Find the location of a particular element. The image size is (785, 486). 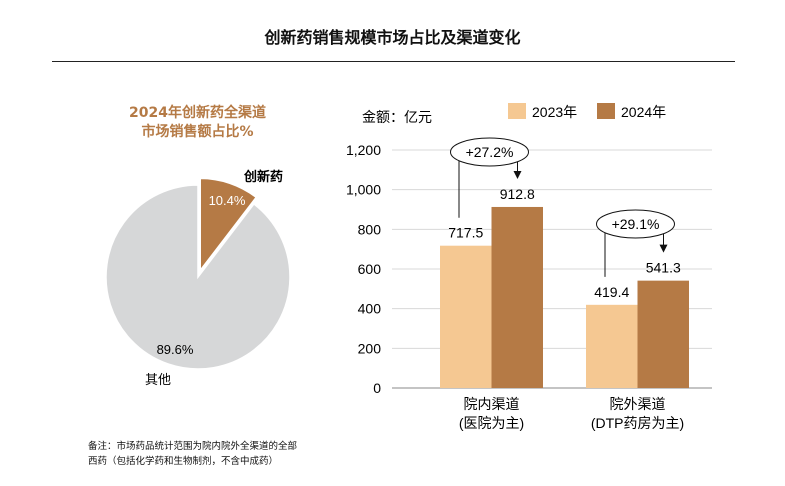

pie-slice-innovative is located at coordinates (228, 225).